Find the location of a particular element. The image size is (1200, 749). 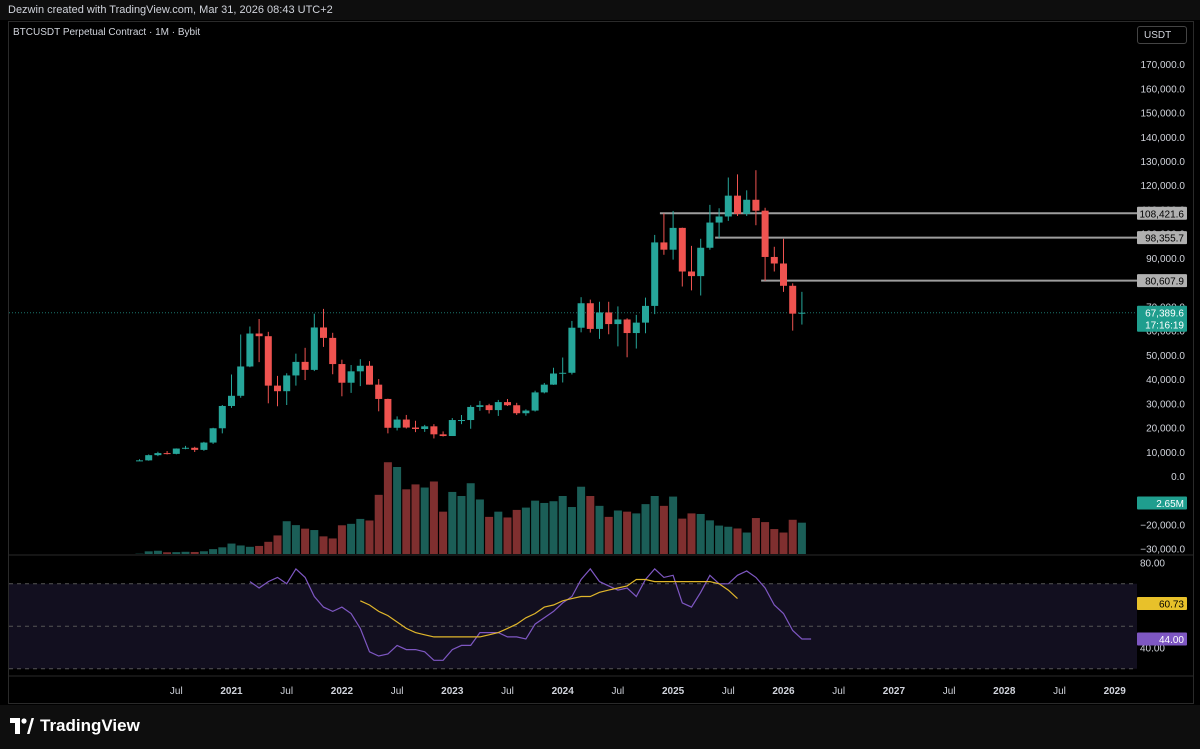

price-tick-label: 160,000.0 is located at coordinates (1163, 89).